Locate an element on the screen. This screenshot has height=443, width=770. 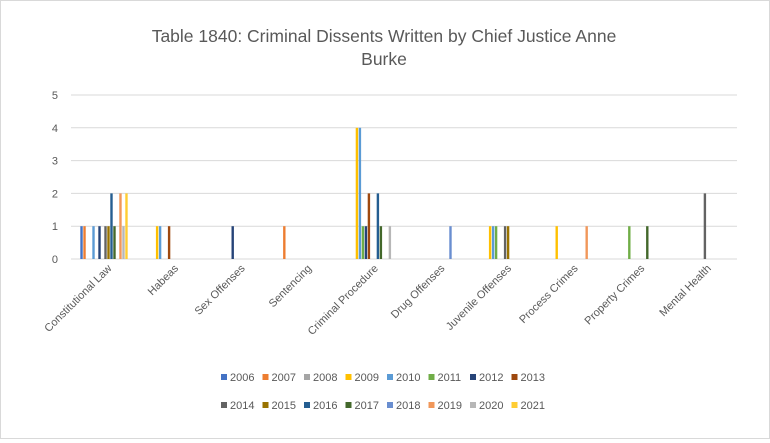
bar-criminal-procedure-2010 is located at coordinates (360, 193).